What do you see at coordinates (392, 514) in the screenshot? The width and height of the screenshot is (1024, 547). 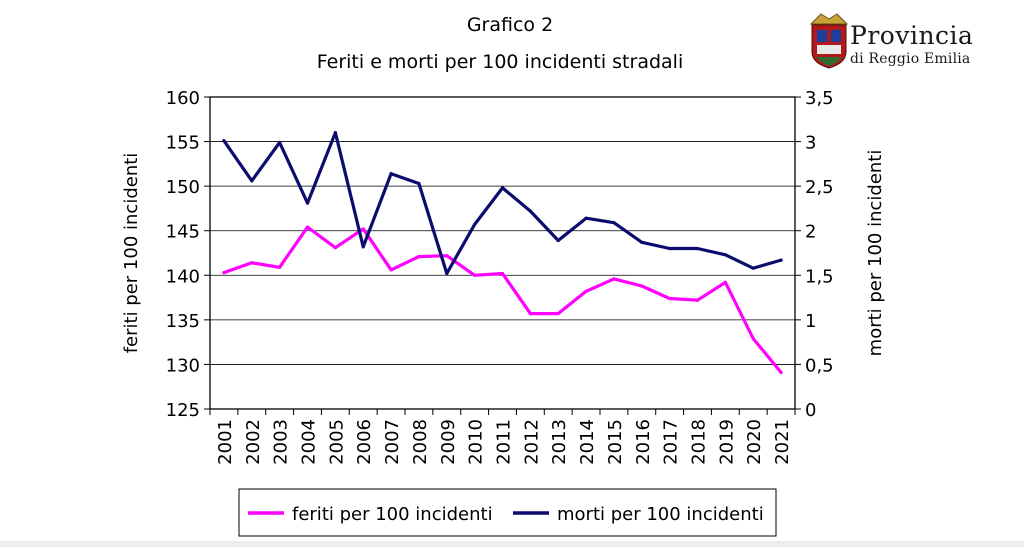 I see `legend-label-feriti: feriti per 100 incidenti` at bounding box center [392, 514].